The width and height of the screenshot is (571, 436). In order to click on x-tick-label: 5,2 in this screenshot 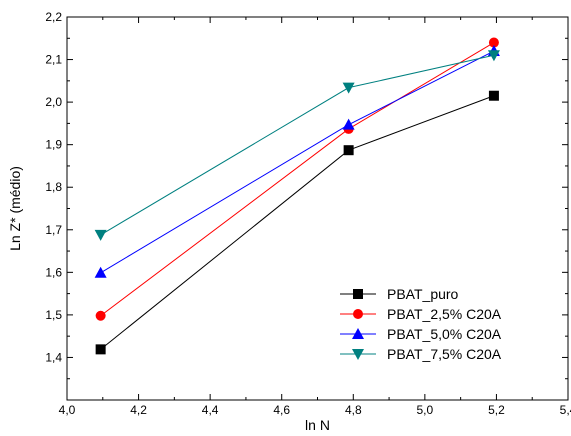, I will do `click(496, 410)`.